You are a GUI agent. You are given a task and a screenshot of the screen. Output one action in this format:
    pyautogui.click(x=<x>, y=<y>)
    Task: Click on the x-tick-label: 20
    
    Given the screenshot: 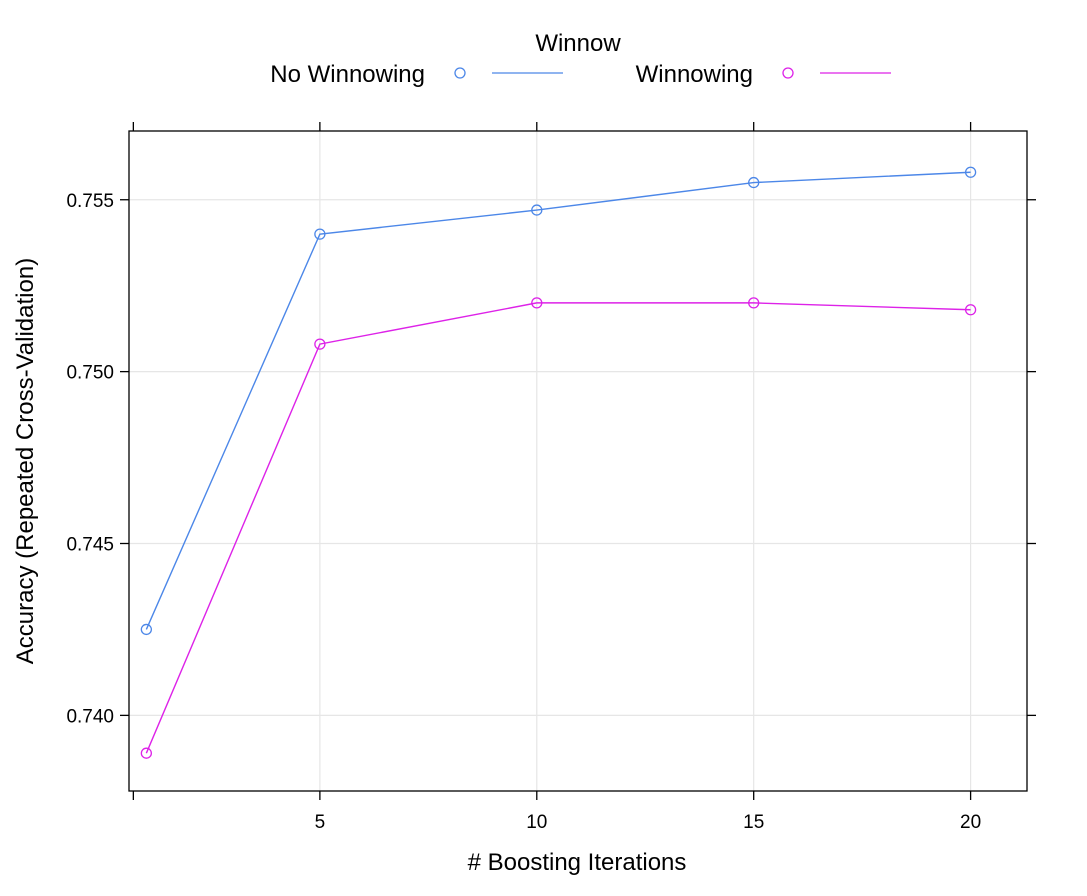 What is the action you would take?
    pyautogui.click(x=970, y=822)
    